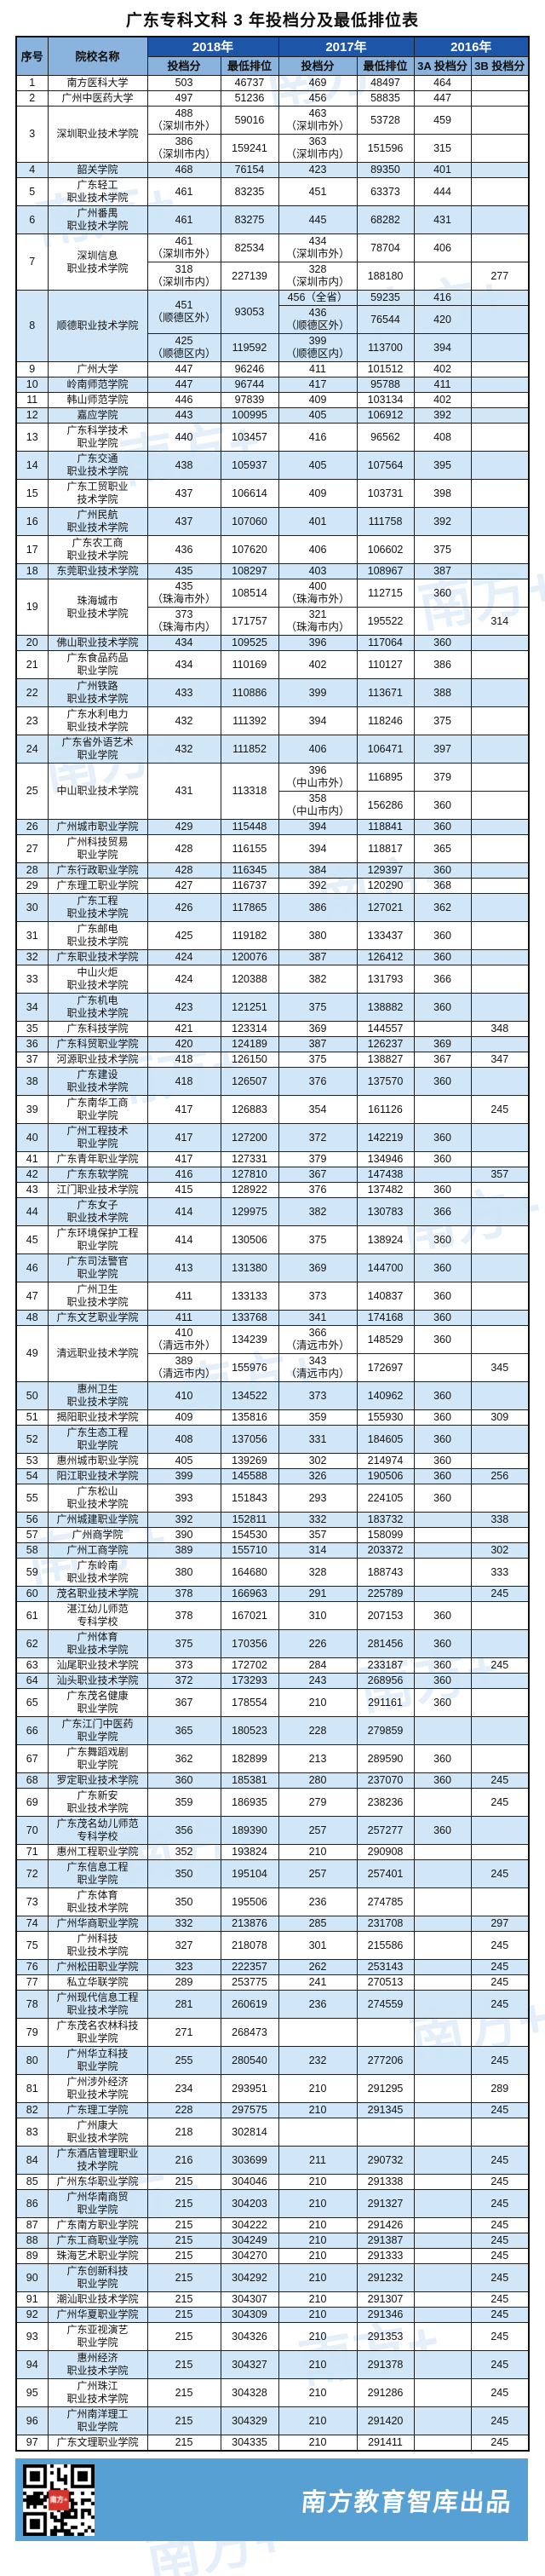 The height and width of the screenshot is (2576, 545). What do you see at coordinates (385, 2256) in the screenshot?
I see `rank-2017-cell: 291333` at bounding box center [385, 2256].